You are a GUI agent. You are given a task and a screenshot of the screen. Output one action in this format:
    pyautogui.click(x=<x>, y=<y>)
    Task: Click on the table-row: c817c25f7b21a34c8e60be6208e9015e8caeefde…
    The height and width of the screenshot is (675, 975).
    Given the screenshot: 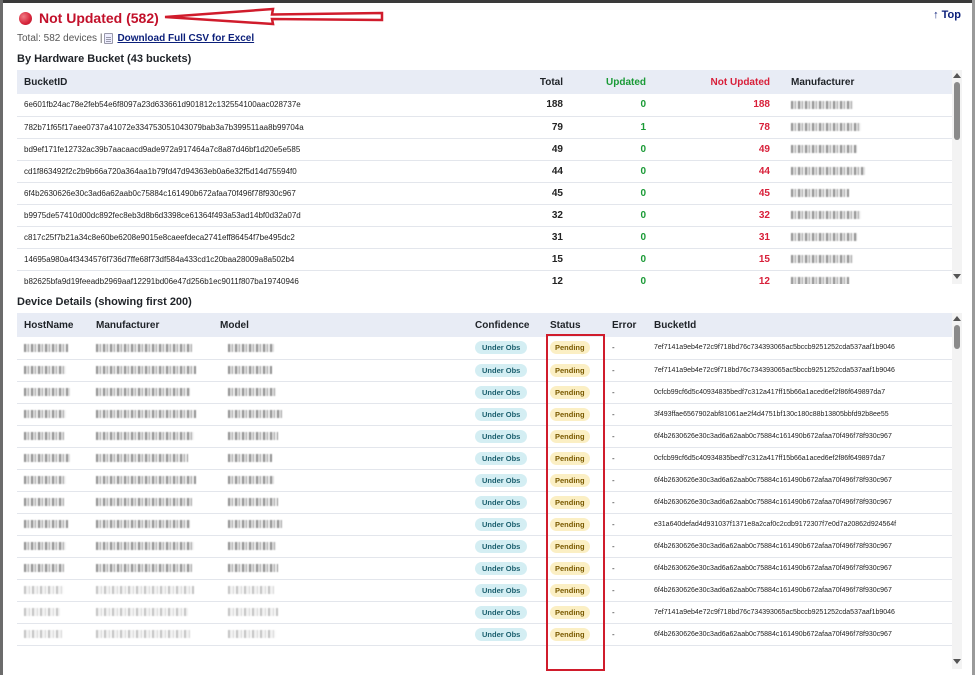 What is the action you would take?
    pyautogui.click(x=484, y=237)
    